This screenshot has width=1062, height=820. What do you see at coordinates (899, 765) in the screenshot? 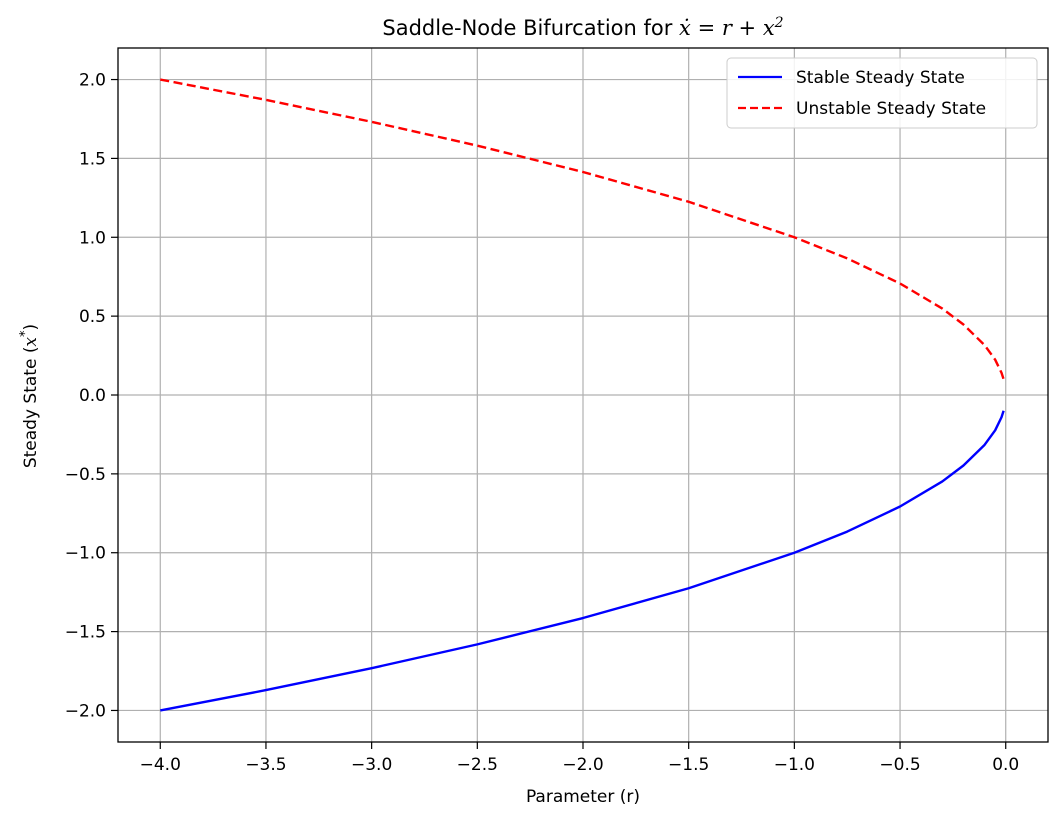
I see `x-tick-label: −0.5` at bounding box center [899, 765].